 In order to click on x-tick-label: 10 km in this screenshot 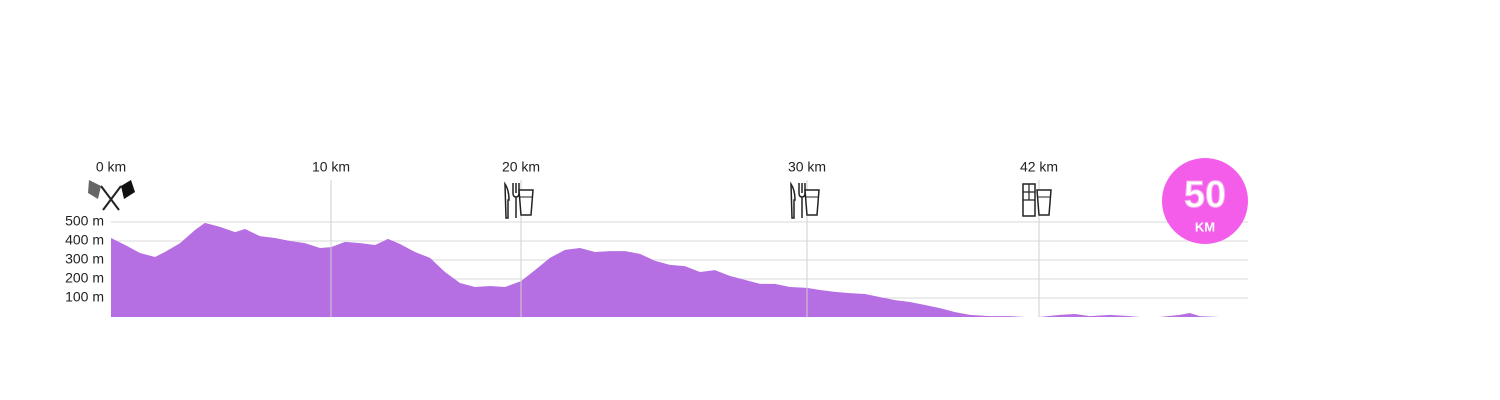, I will do `click(331, 167)`.